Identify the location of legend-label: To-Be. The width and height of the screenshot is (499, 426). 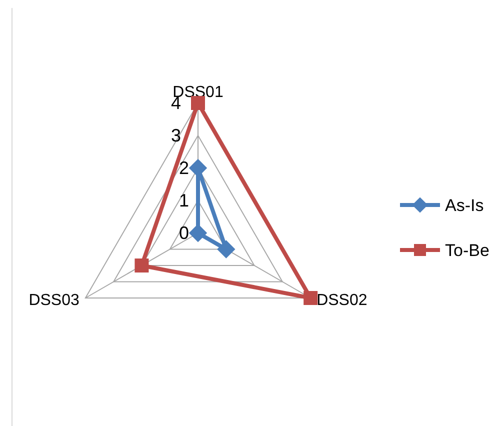
(467, 250).